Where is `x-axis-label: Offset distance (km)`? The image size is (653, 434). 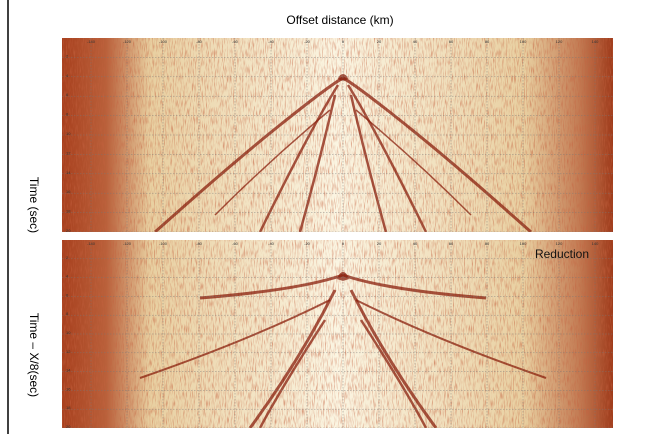
x-axis-label: Offset distance (km) is located at coordinates (339, 20).